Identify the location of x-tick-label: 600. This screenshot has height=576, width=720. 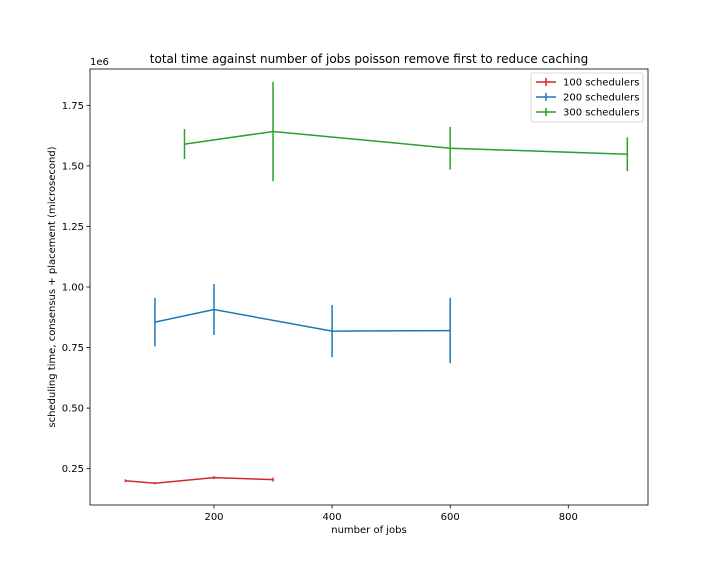
(450, 517).